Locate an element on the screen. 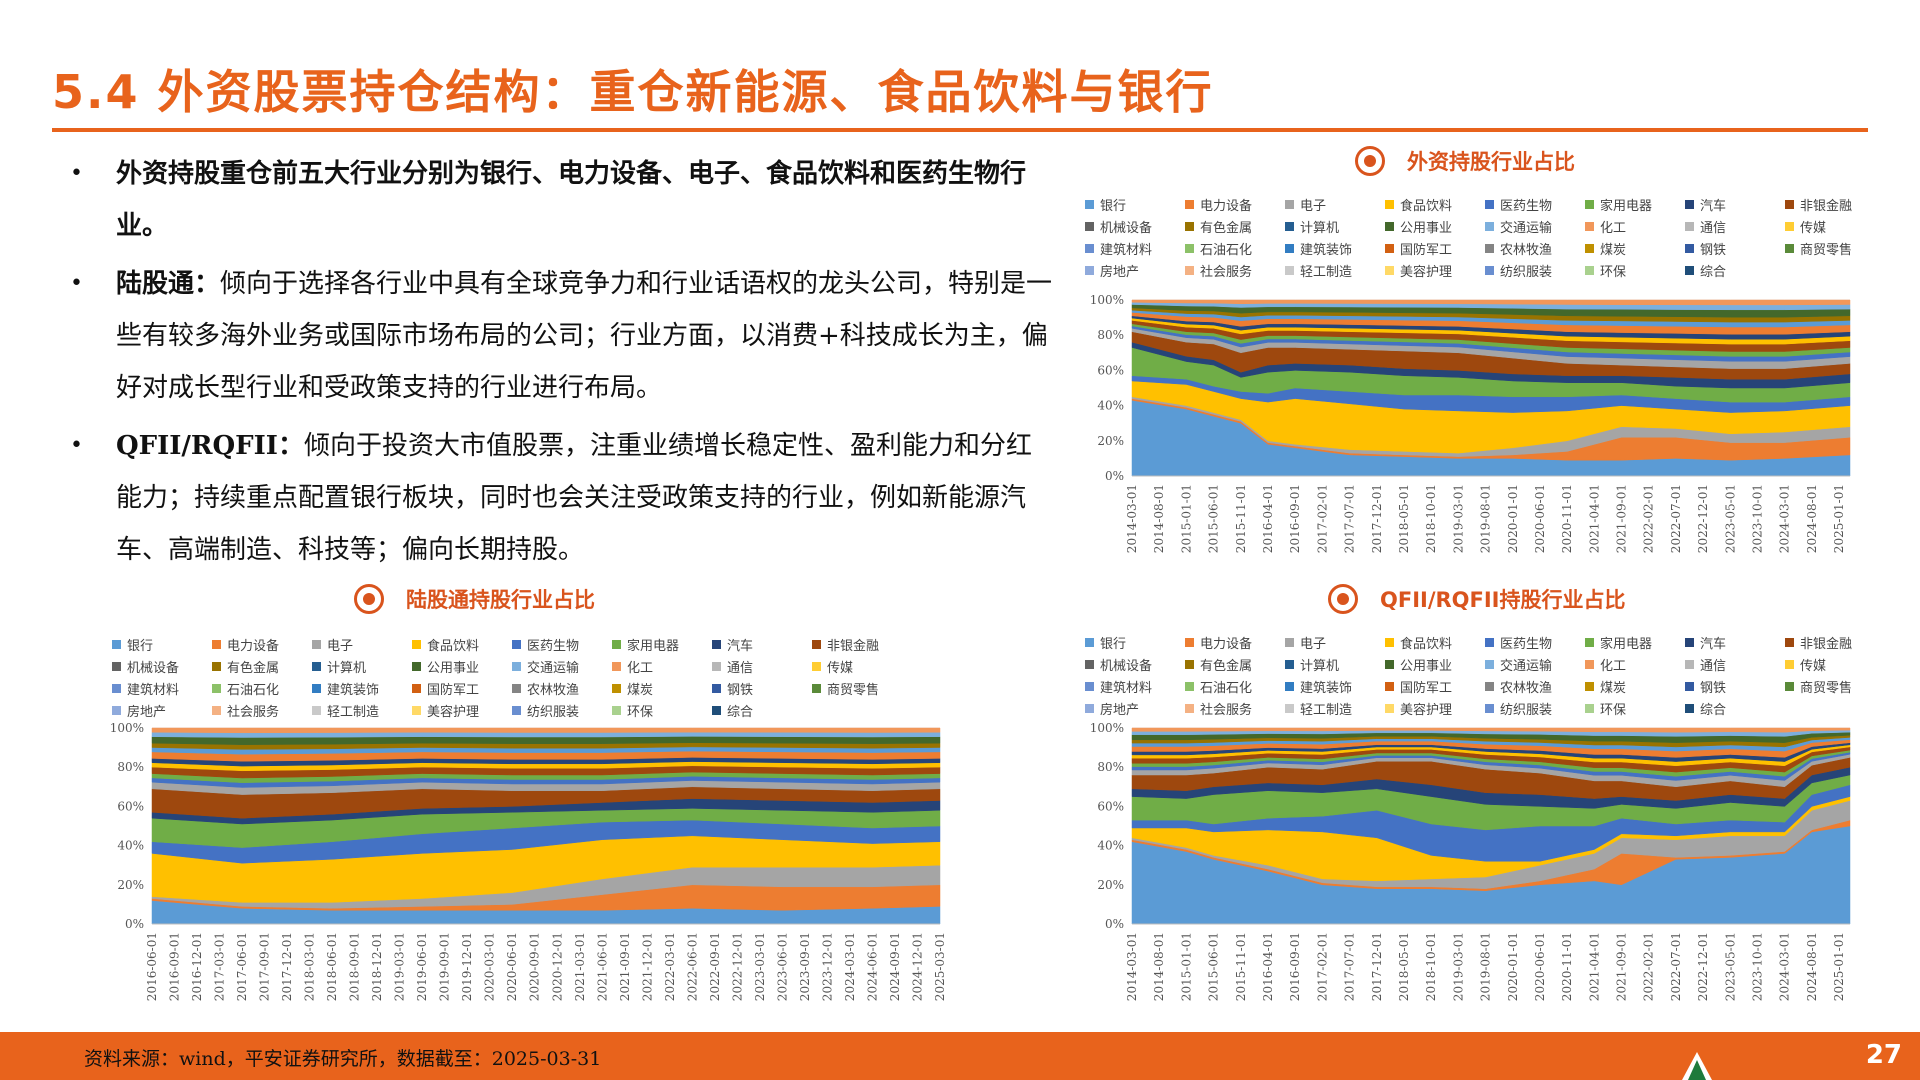 The width and height of the screenshot is (1920, 1080). legend-item: 食品饮料 is located at coordinates (462, 644).